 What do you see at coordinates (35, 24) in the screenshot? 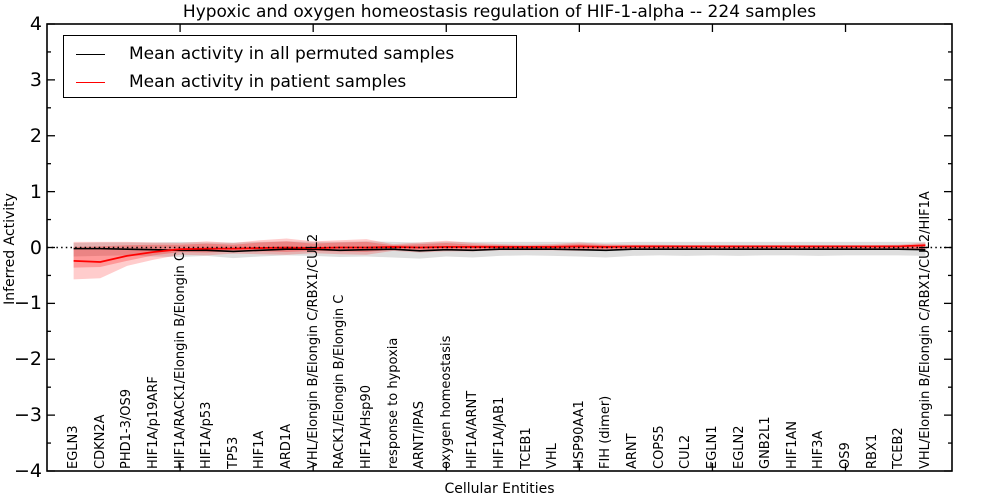
I see `y-tick-label: 4` at bounding box center [35, 24].